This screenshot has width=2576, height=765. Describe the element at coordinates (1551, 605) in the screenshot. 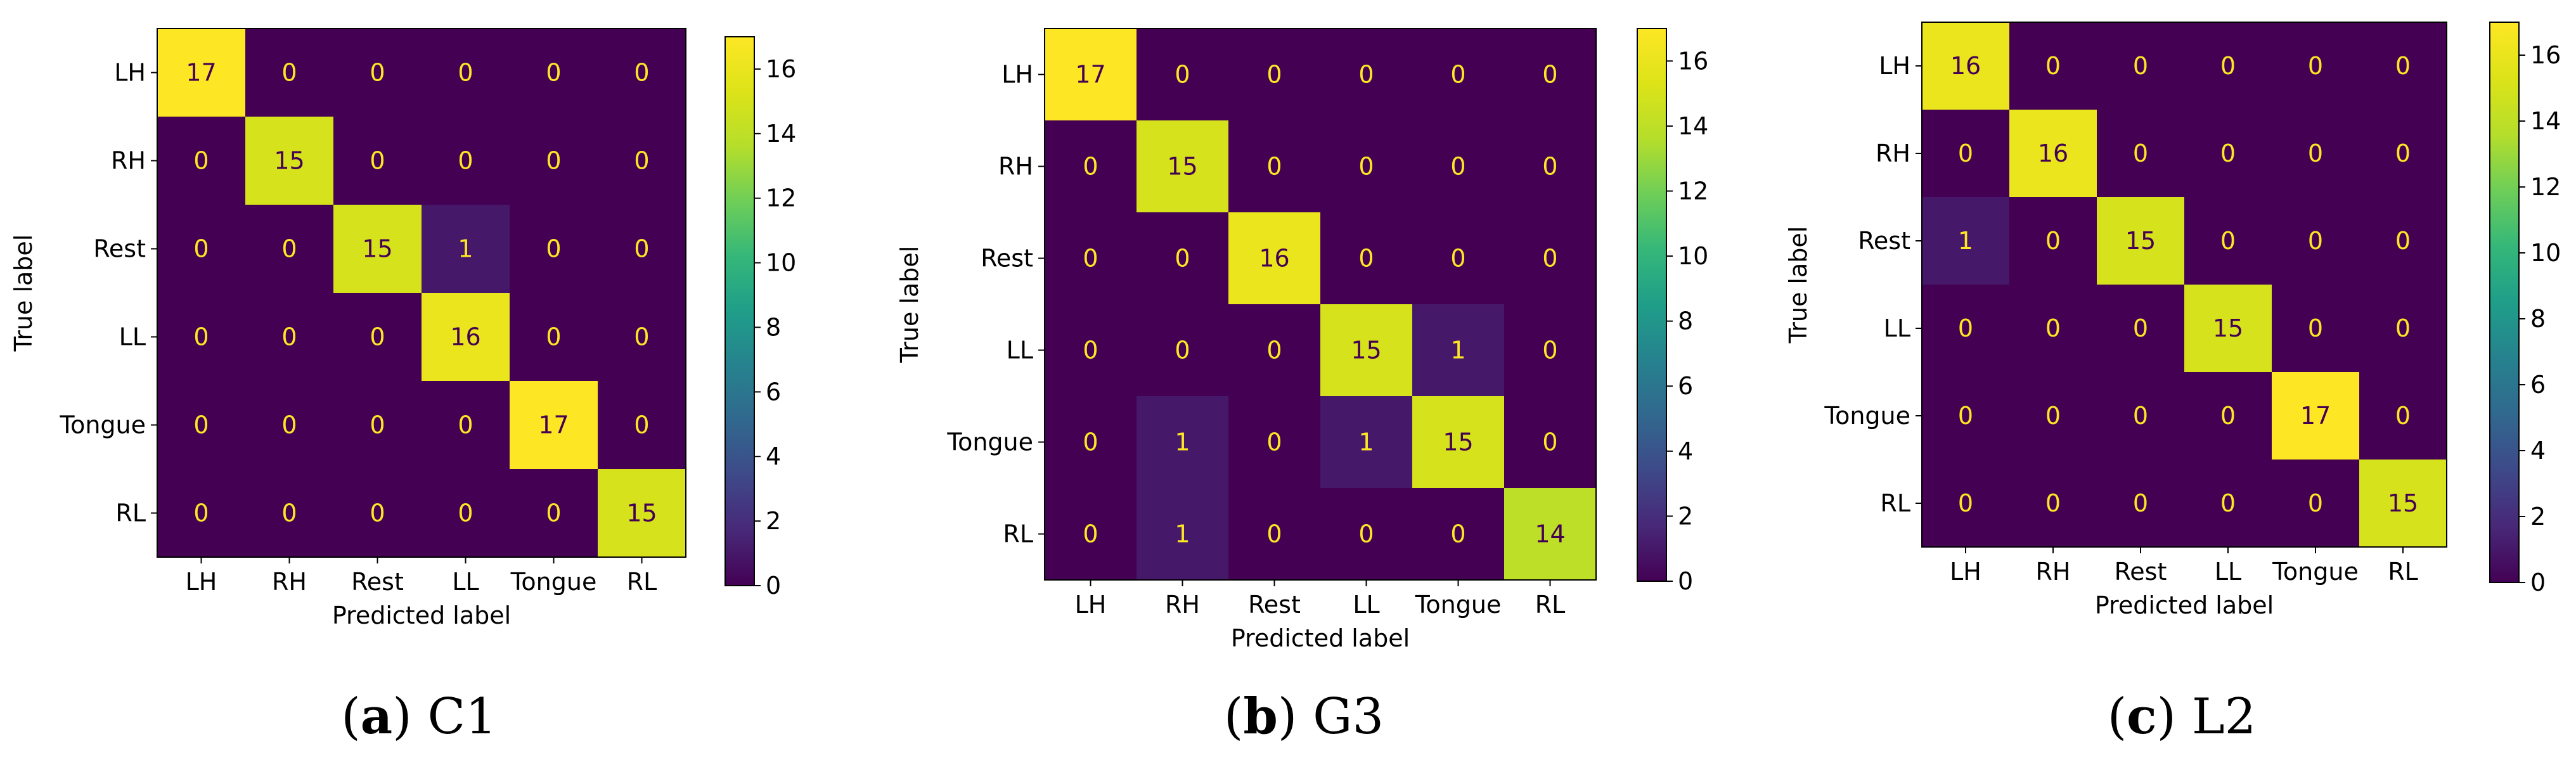

I see `x-tick-label: RL` at that location.